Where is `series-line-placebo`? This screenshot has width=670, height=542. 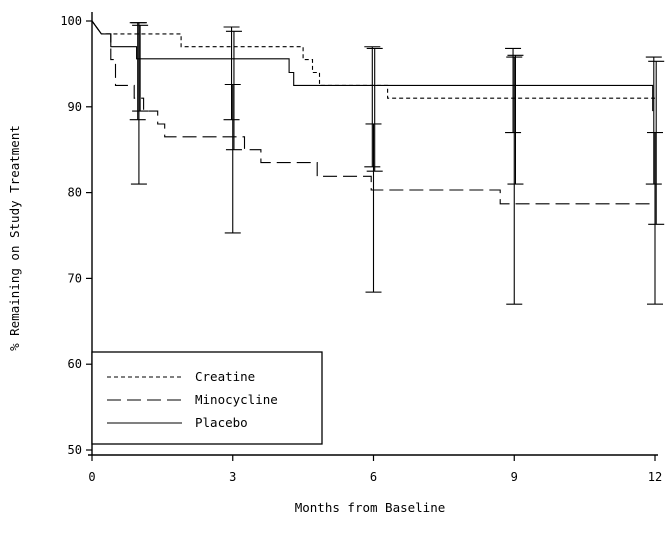 series-line-placebo is located at coordinates (372, 66).